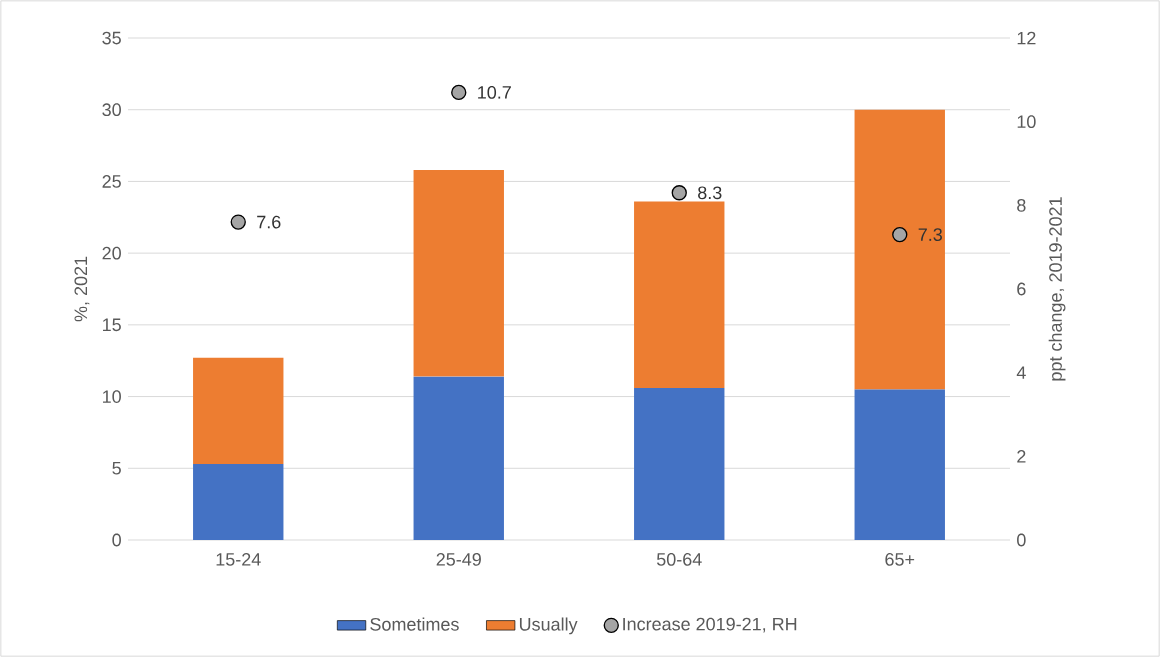  What do you see at coordinates (116, 468) in the screenshot?
I see `y-tick-label: 5` at bounding box center [116, 468].